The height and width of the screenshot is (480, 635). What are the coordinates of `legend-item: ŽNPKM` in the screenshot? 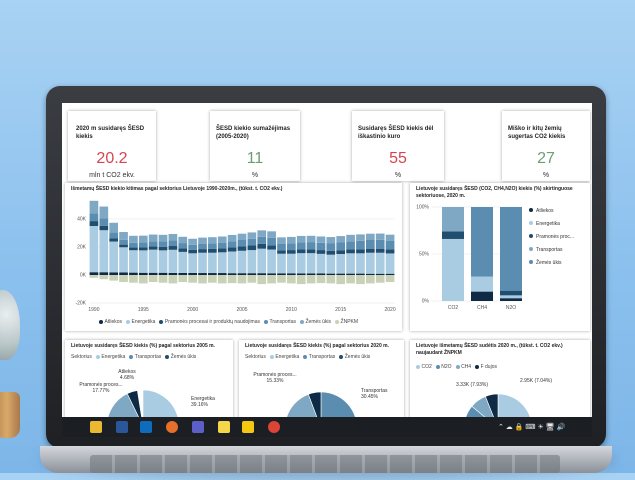 It's located at (346, 322).